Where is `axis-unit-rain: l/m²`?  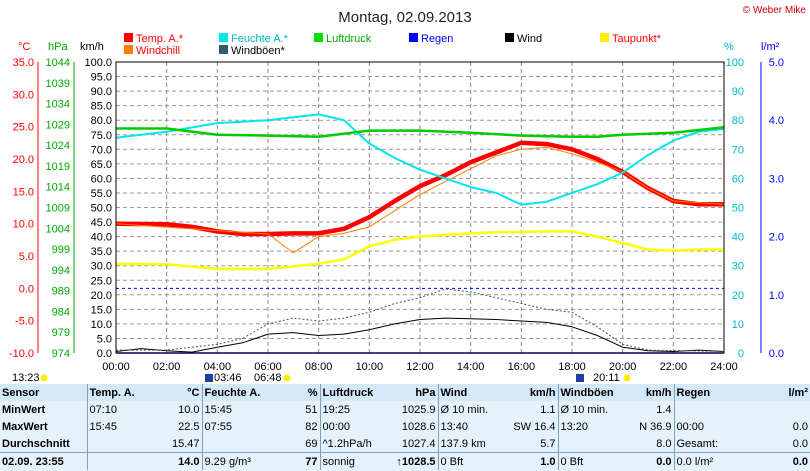
axis-unit-rain: l/m² is located at coordinates (770, 47).